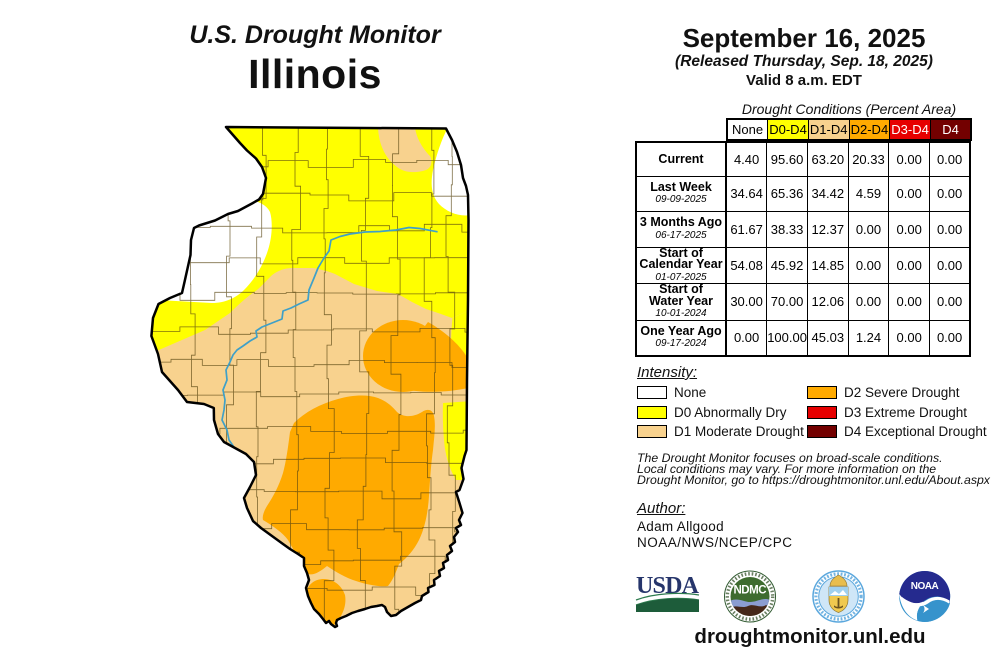 This screenshot has width=1000, height=667. I want to click on svg-text: NDMC, so click(750, 591).